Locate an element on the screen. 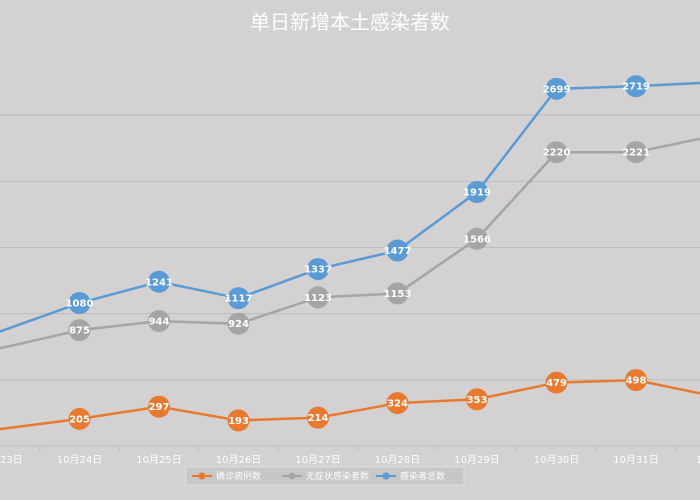 The image size is (700, 500). data-label: 944 is located at coordinates (159, 322).